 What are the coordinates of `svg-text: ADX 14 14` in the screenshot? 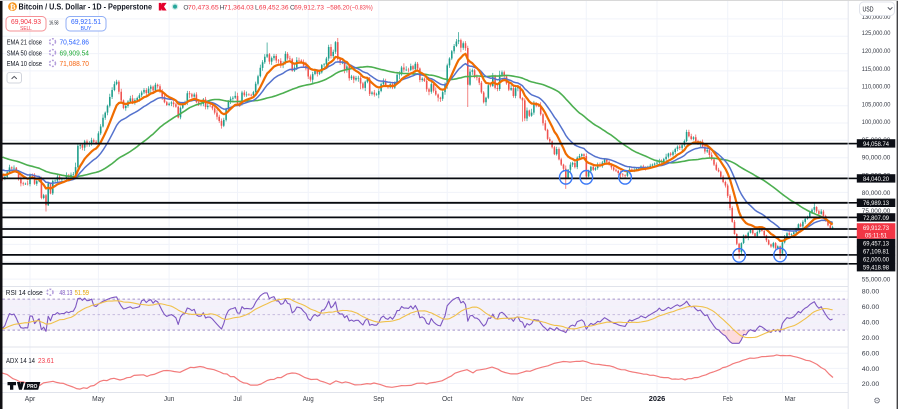 It's located at (20, 360).